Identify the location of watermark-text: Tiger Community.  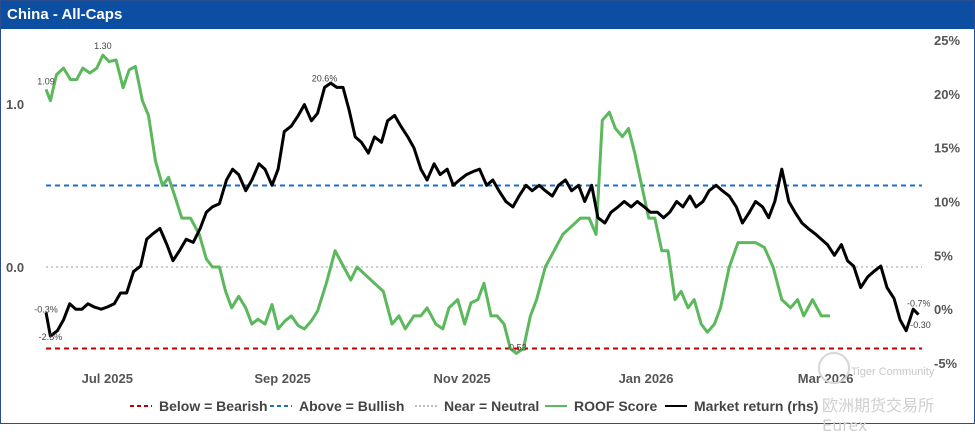
(893, 372).